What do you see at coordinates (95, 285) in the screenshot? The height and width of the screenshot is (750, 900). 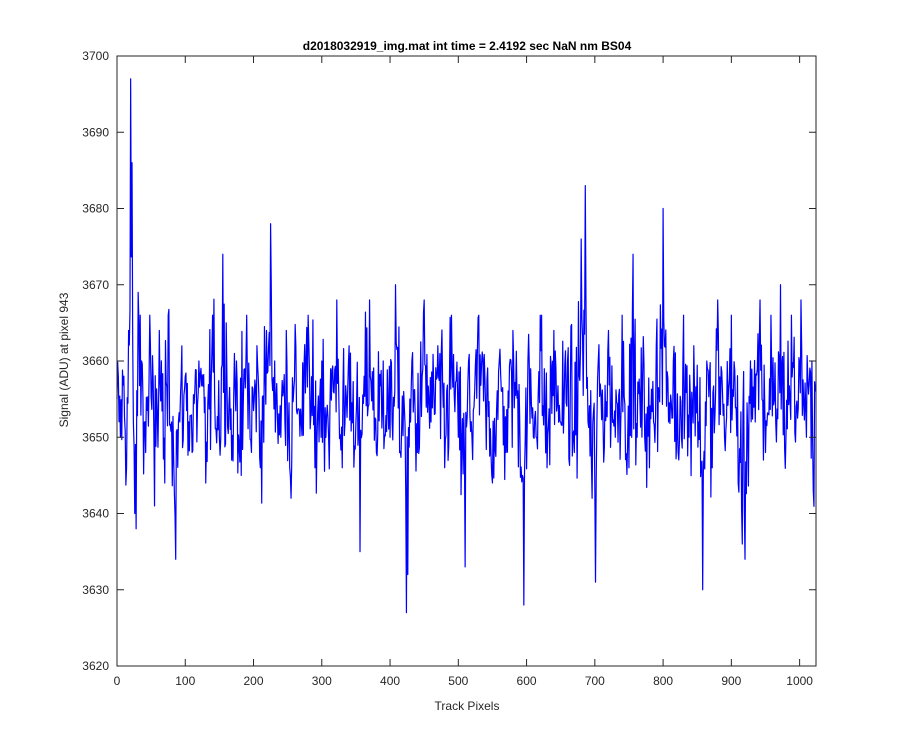 I see `y-tick-label: 3670` at bounding box center [95, 285].